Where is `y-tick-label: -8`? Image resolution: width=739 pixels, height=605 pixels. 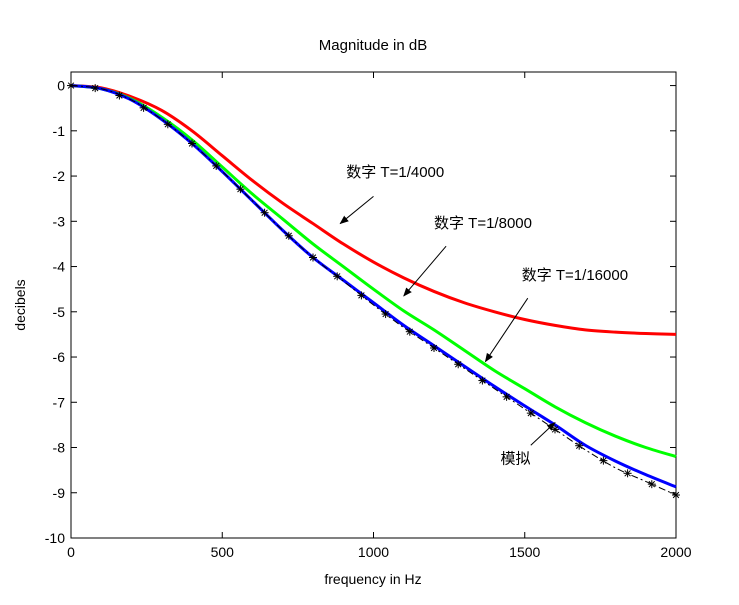 y-tick-label: -8 is located at coordinates (59, 448).